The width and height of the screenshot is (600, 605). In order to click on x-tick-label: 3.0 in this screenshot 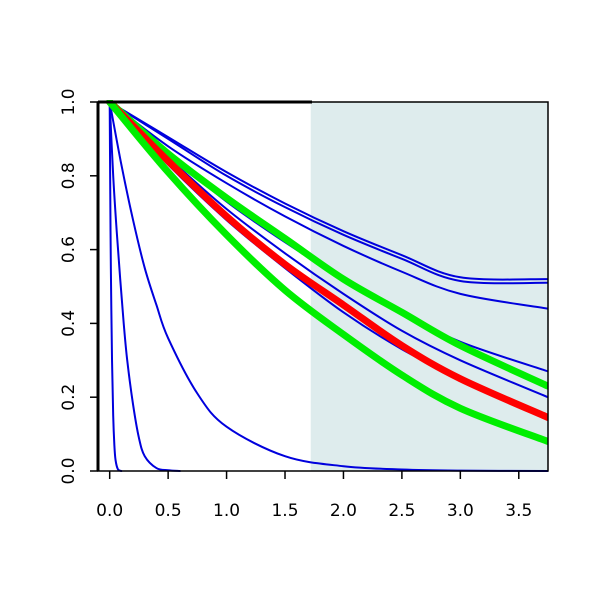, I will do `click(460, 511)`.